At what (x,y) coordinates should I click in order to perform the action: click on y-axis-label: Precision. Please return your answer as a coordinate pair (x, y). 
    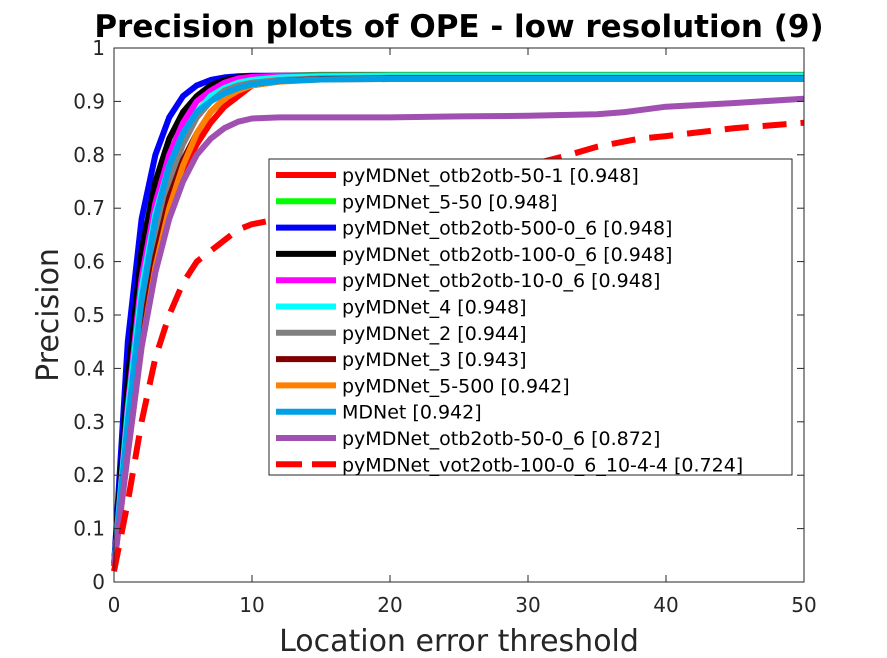
    Looking at the image, I should click on (48, 315).